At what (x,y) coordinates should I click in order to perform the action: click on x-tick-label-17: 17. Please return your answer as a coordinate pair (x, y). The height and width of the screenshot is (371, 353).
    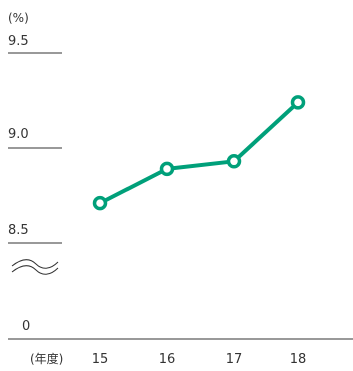
    Looking at the image, I should click on (234, 359).